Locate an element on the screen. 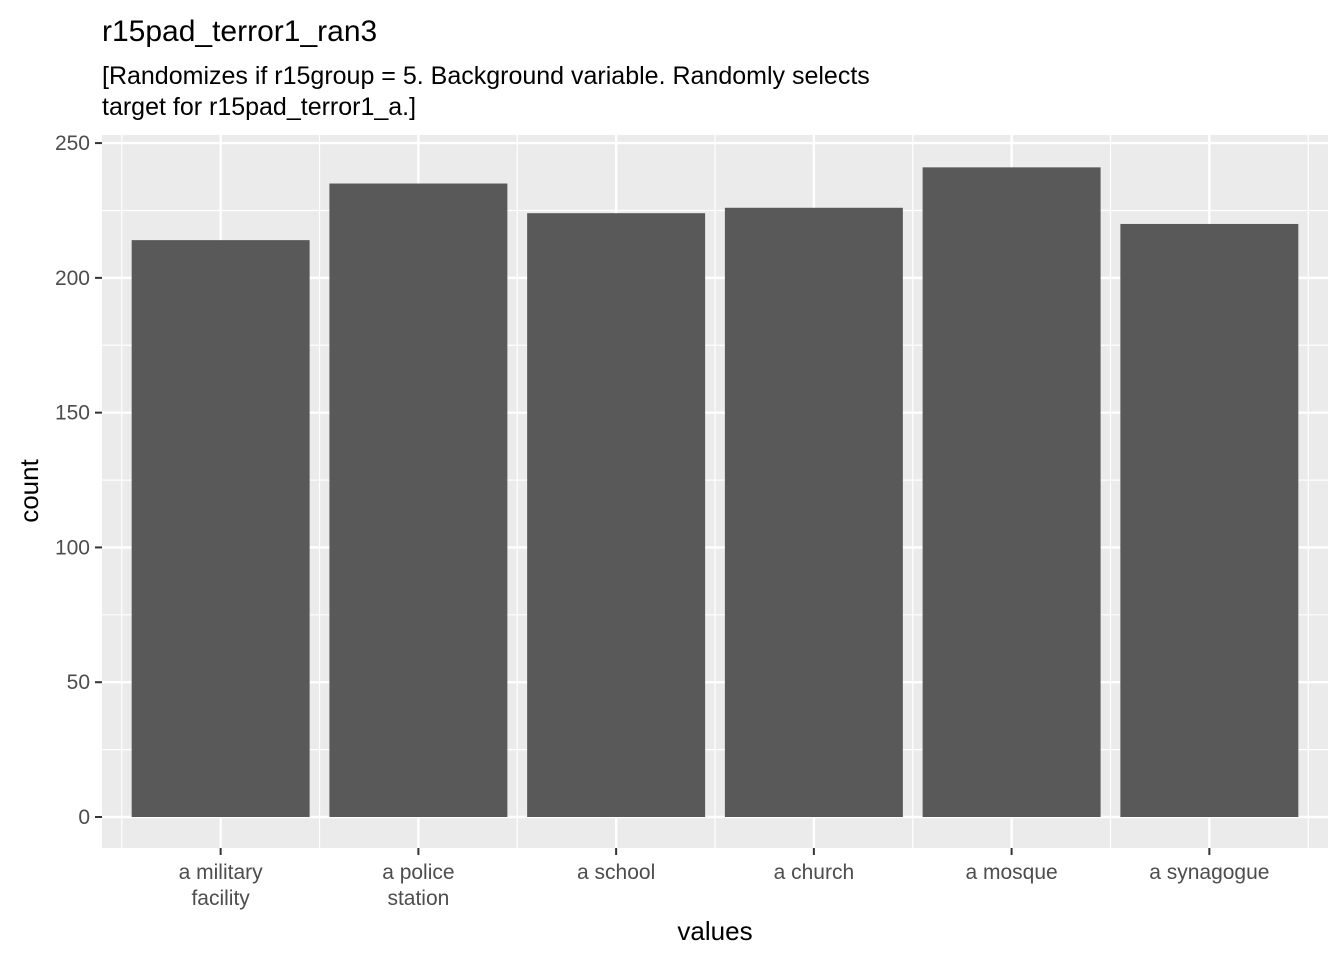 The image size is (1344, 965). x-tick-label: a police station is located at coordinates (418, 885).